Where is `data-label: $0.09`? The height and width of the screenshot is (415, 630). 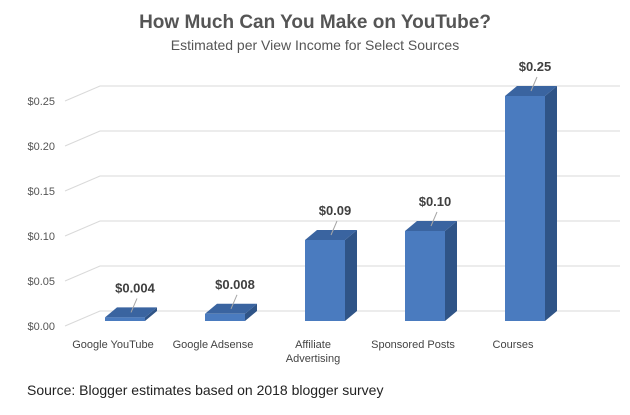
data-label: $0.09 is located at coordinates (335, 210).